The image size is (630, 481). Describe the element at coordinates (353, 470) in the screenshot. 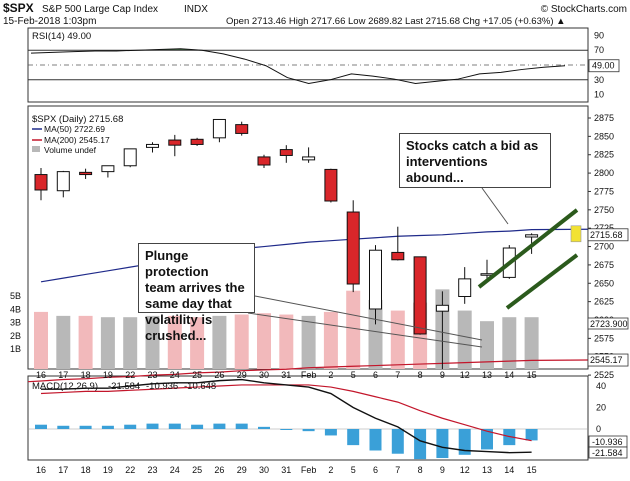

I see `date-label: 5` at that location.